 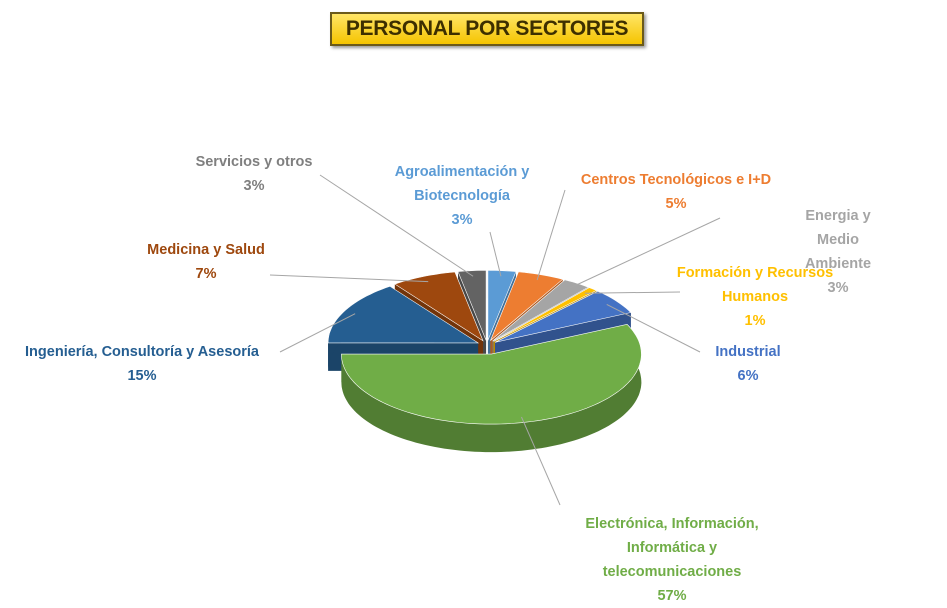 I want to click on chart-title: PERSONAL POR SECTORES, so click(x=487, y=29).